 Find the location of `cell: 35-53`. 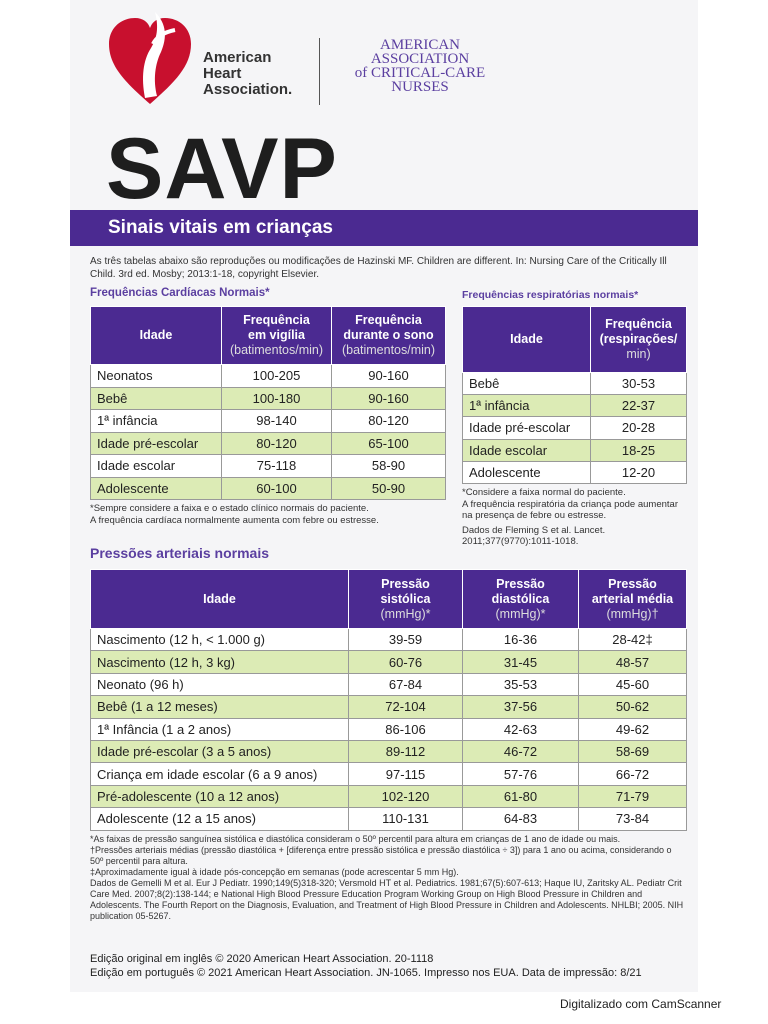

cell: 35-53 is located at coordinates (520, 684).